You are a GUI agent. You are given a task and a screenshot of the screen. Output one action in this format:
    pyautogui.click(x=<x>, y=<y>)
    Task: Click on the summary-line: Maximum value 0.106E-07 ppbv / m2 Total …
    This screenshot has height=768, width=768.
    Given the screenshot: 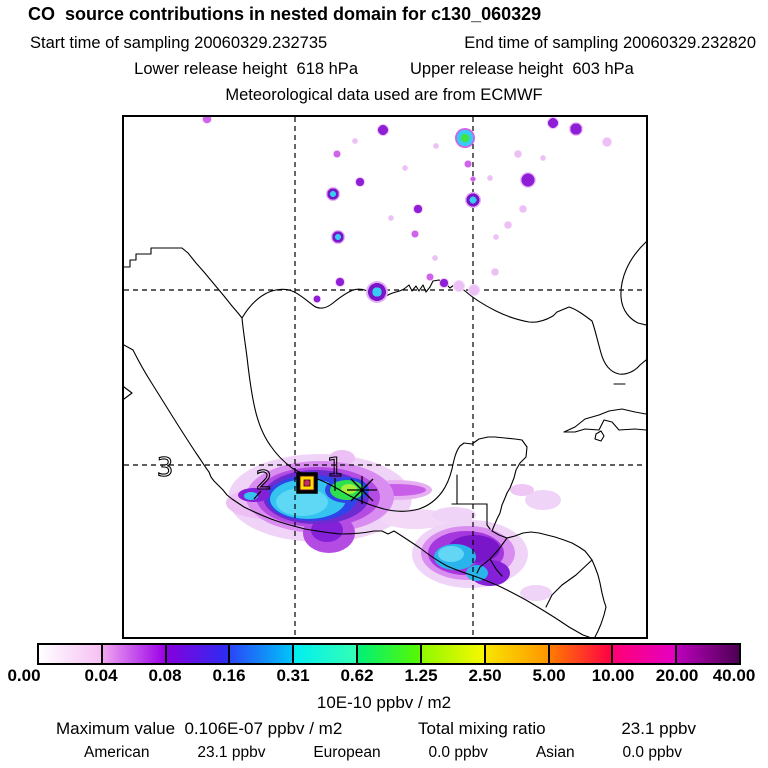 What is the action you would take?
    pyautogui.click(x=376, y=729)
    